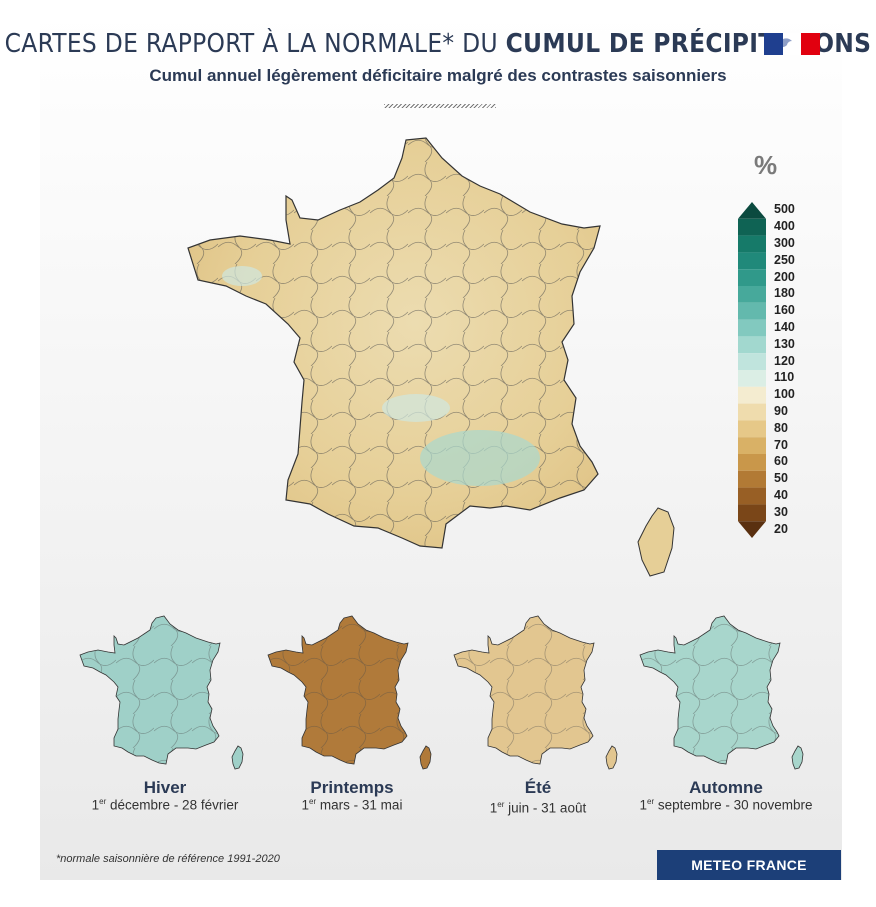 The width and height of the screenshot is (876, 907). Describe the element at coordinates (781, 528) in the screenshot. I see `legend-label: 20` at that location.